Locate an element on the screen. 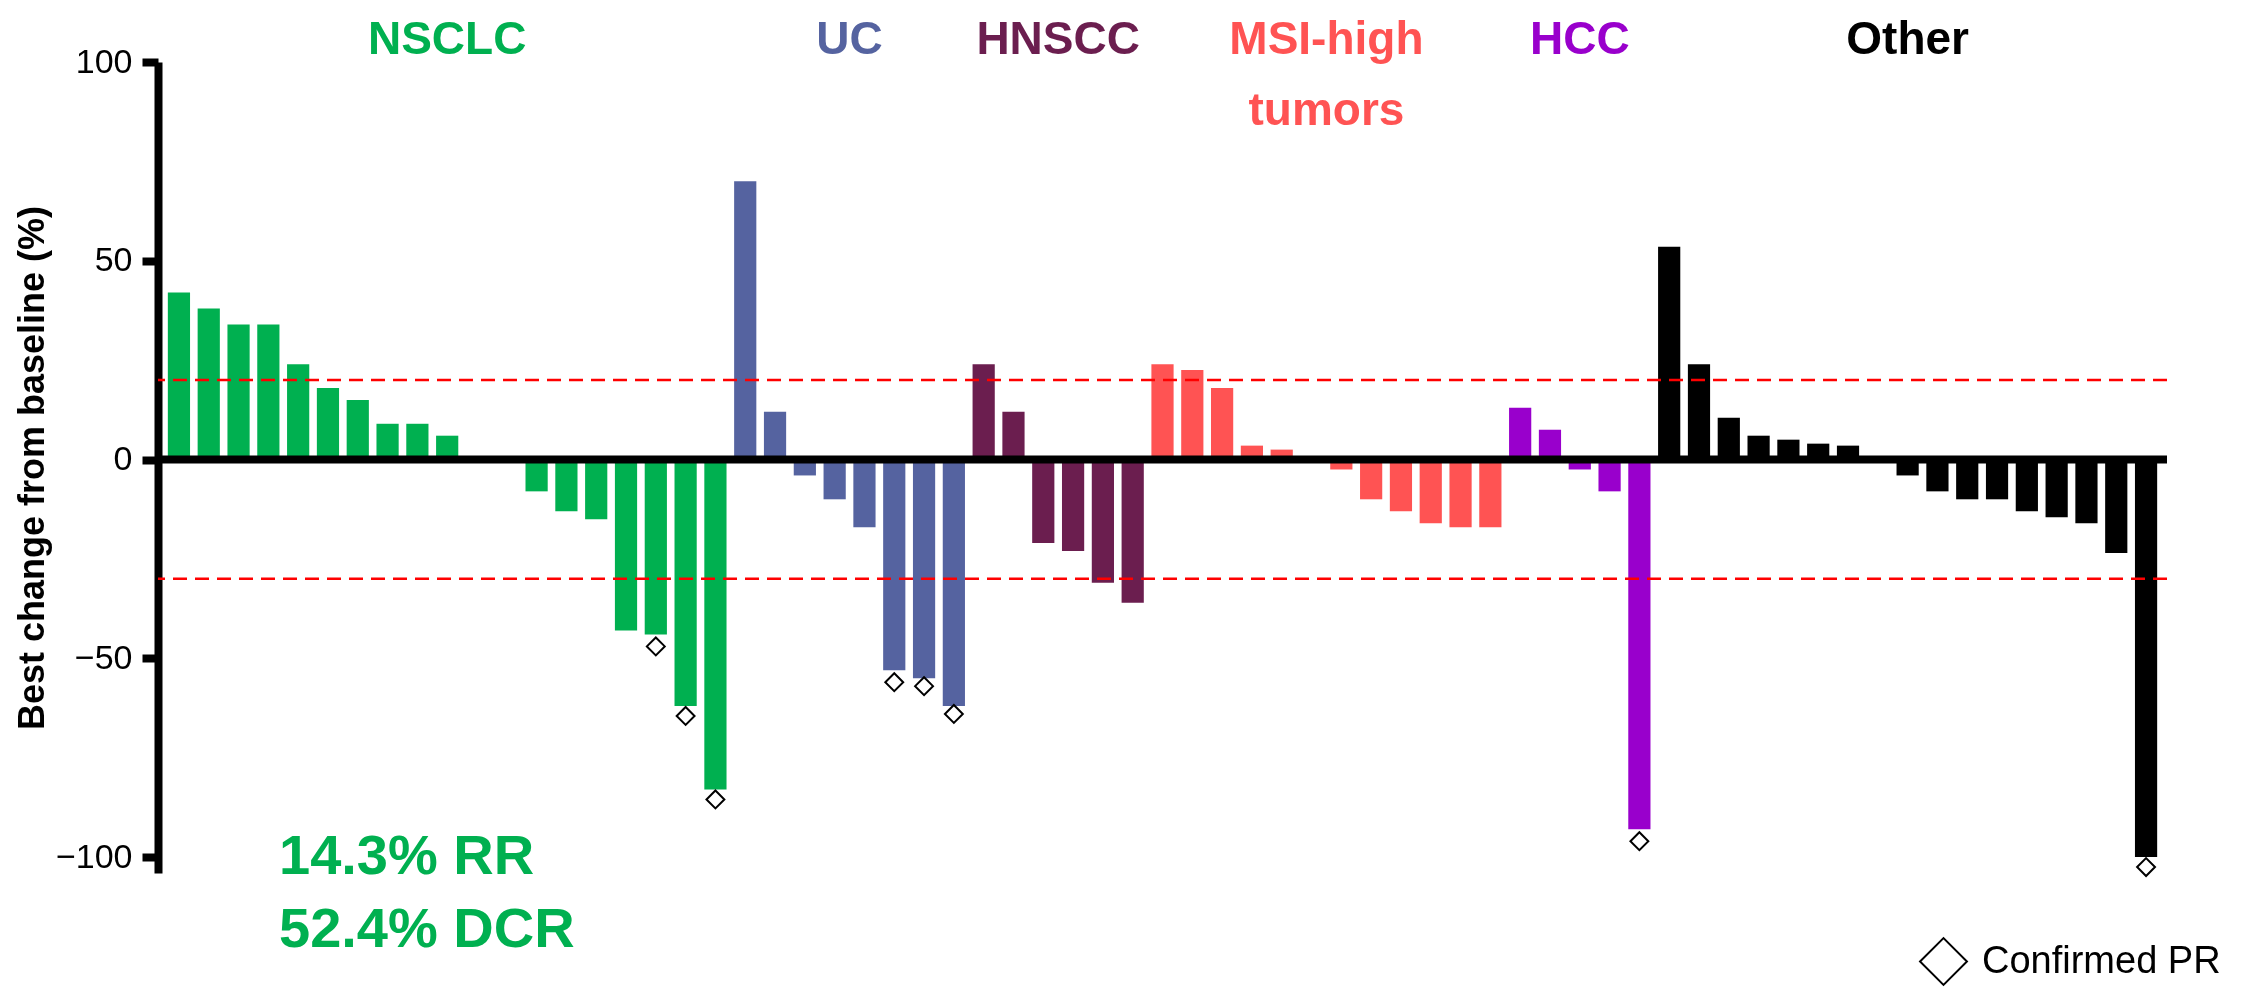 The image size is (2267, 993). y-tick-label: 0 is located at coordinates (123, 458).